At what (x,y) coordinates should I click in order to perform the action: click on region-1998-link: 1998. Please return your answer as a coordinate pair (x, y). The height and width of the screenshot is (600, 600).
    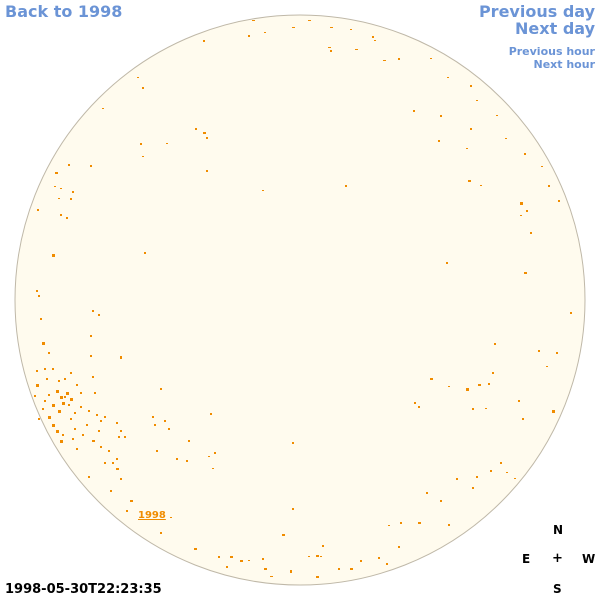
    Looking at the image, I should click on (152, 515).